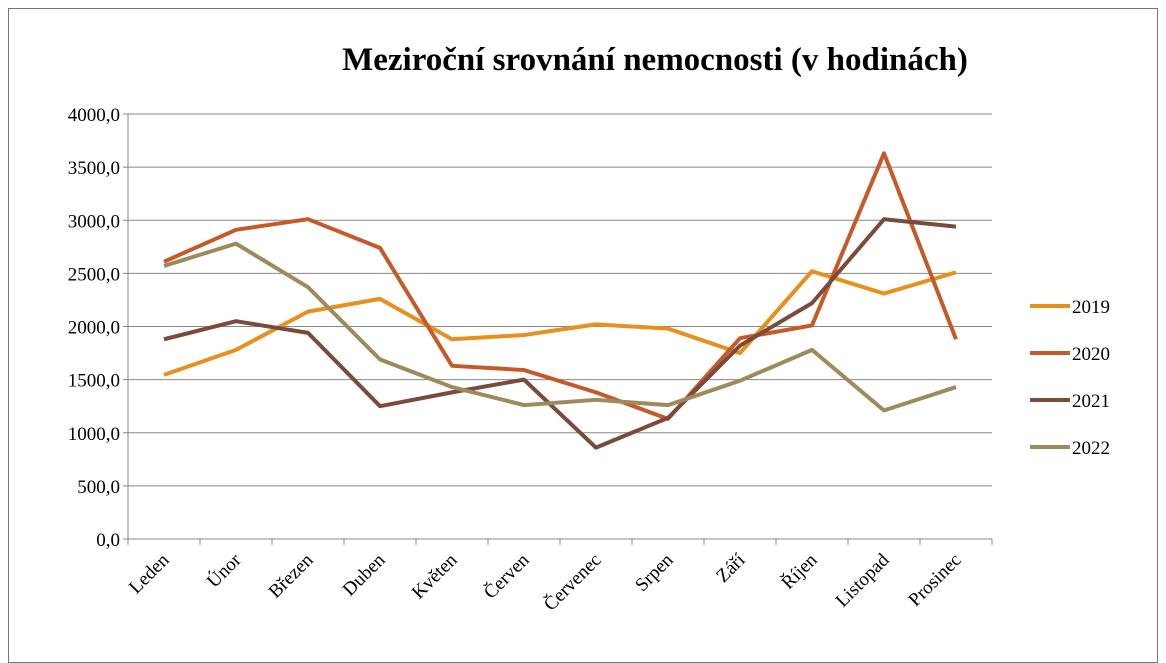 The width and height of the screenshot is (1166, 663). What do you see at coordinates (94, 328) in the screenshot?
I see `y-tick-label: 2000,0` at bounding box center [94, 328].